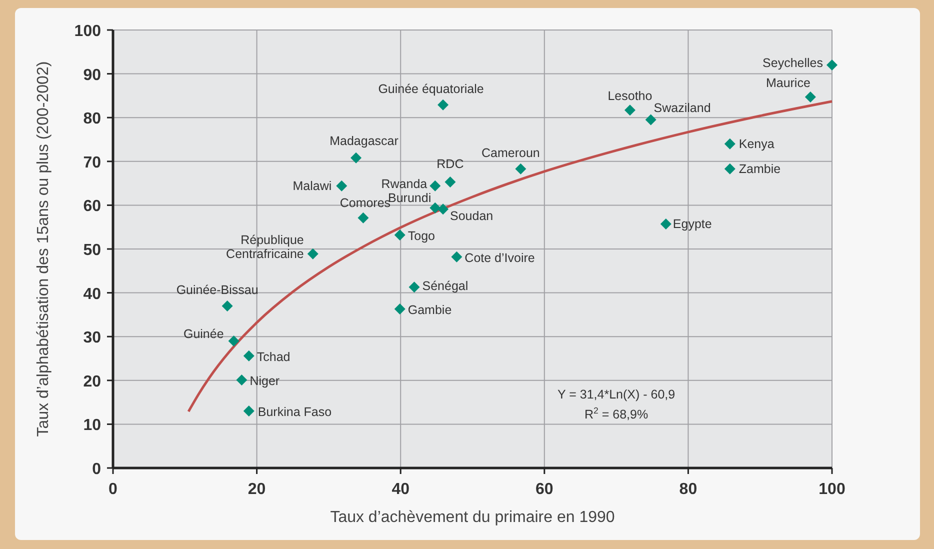  What do you see at coordinates (499, 257) in the screenshot?
I see `annotation: Cote d’Ivoire` at bounding box center [499, 257].